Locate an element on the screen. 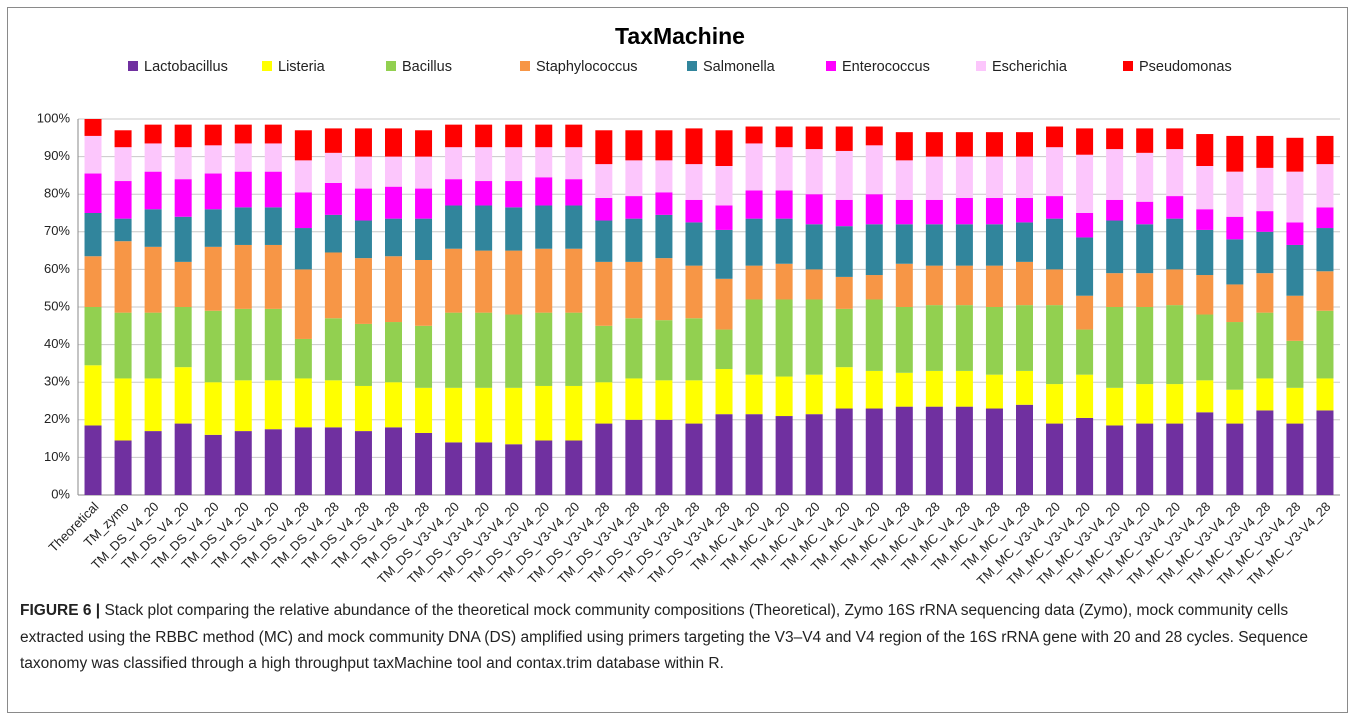 The height and width of the screenshot is (722, 1357). y-tick-label: 0% is located at coordinates (60, 493).